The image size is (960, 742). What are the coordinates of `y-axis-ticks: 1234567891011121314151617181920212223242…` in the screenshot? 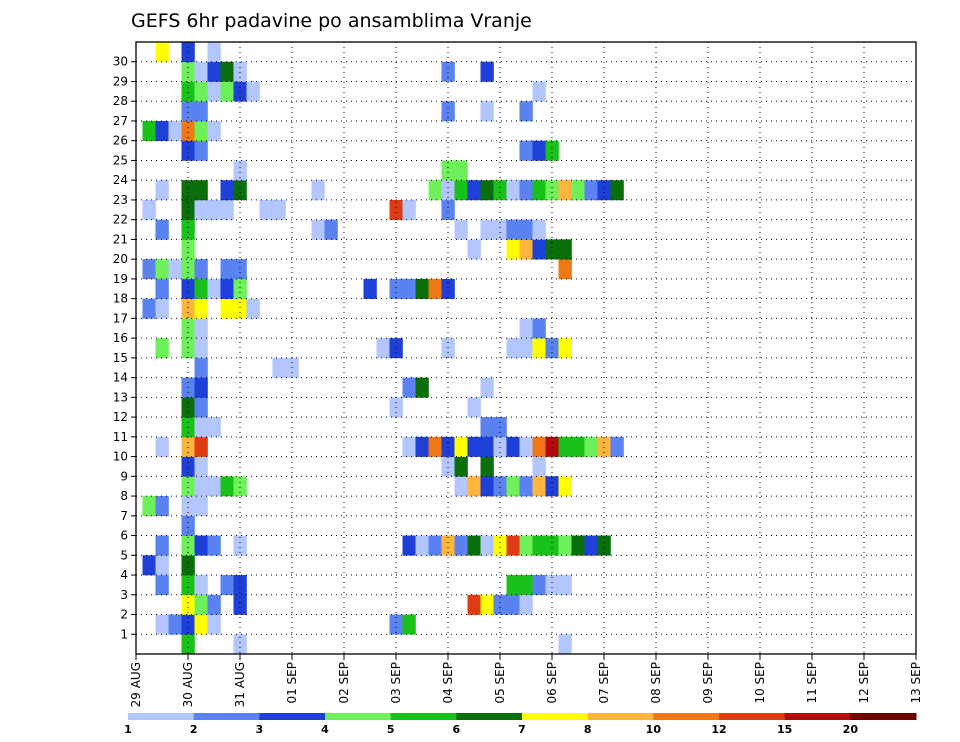 It's located at (124, 348).